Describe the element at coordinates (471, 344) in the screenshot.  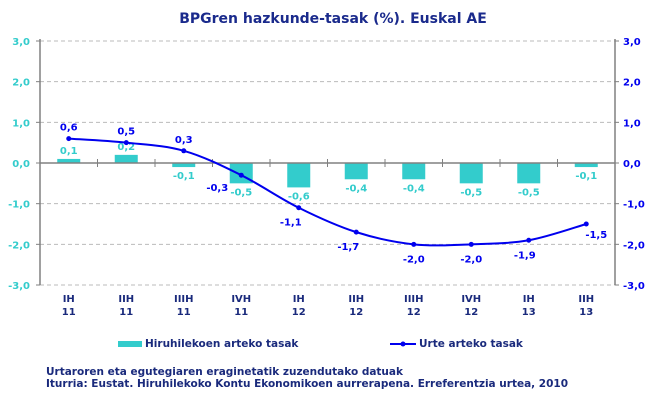
I see `legend-line-label: Urte arteko tasak` at that location.